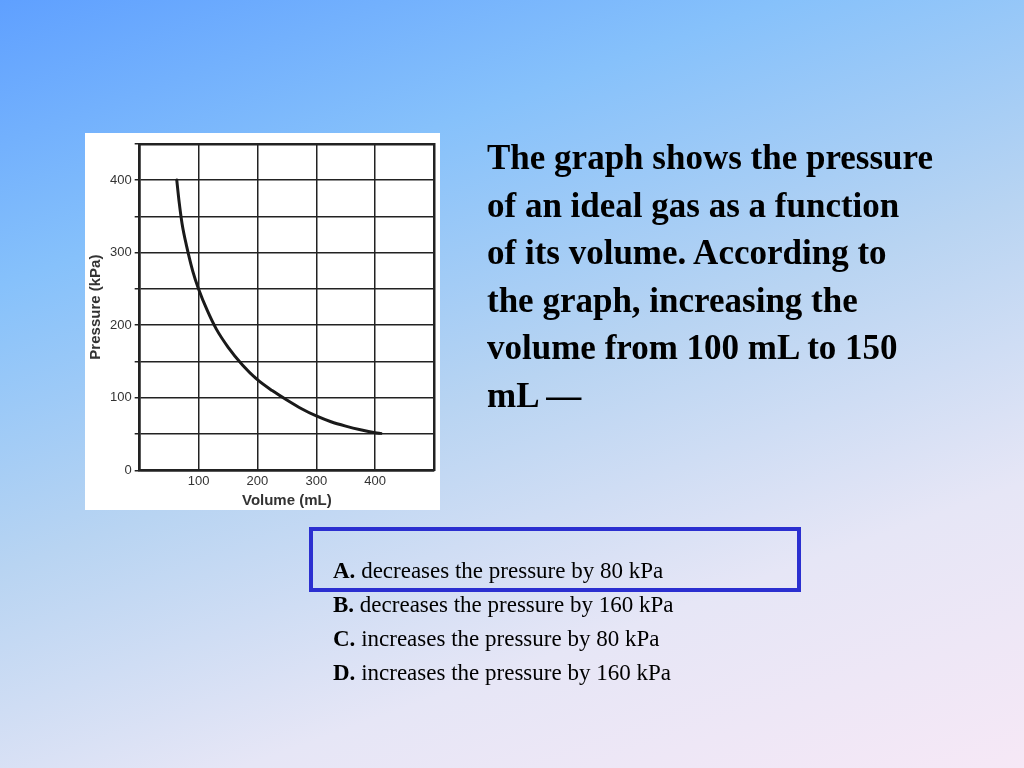 The image size is (1024, 768). What do you see at coordinates (257, 480) in the screenshot?
I see `x-tick-label: 200` at bounding box center [257, 480].